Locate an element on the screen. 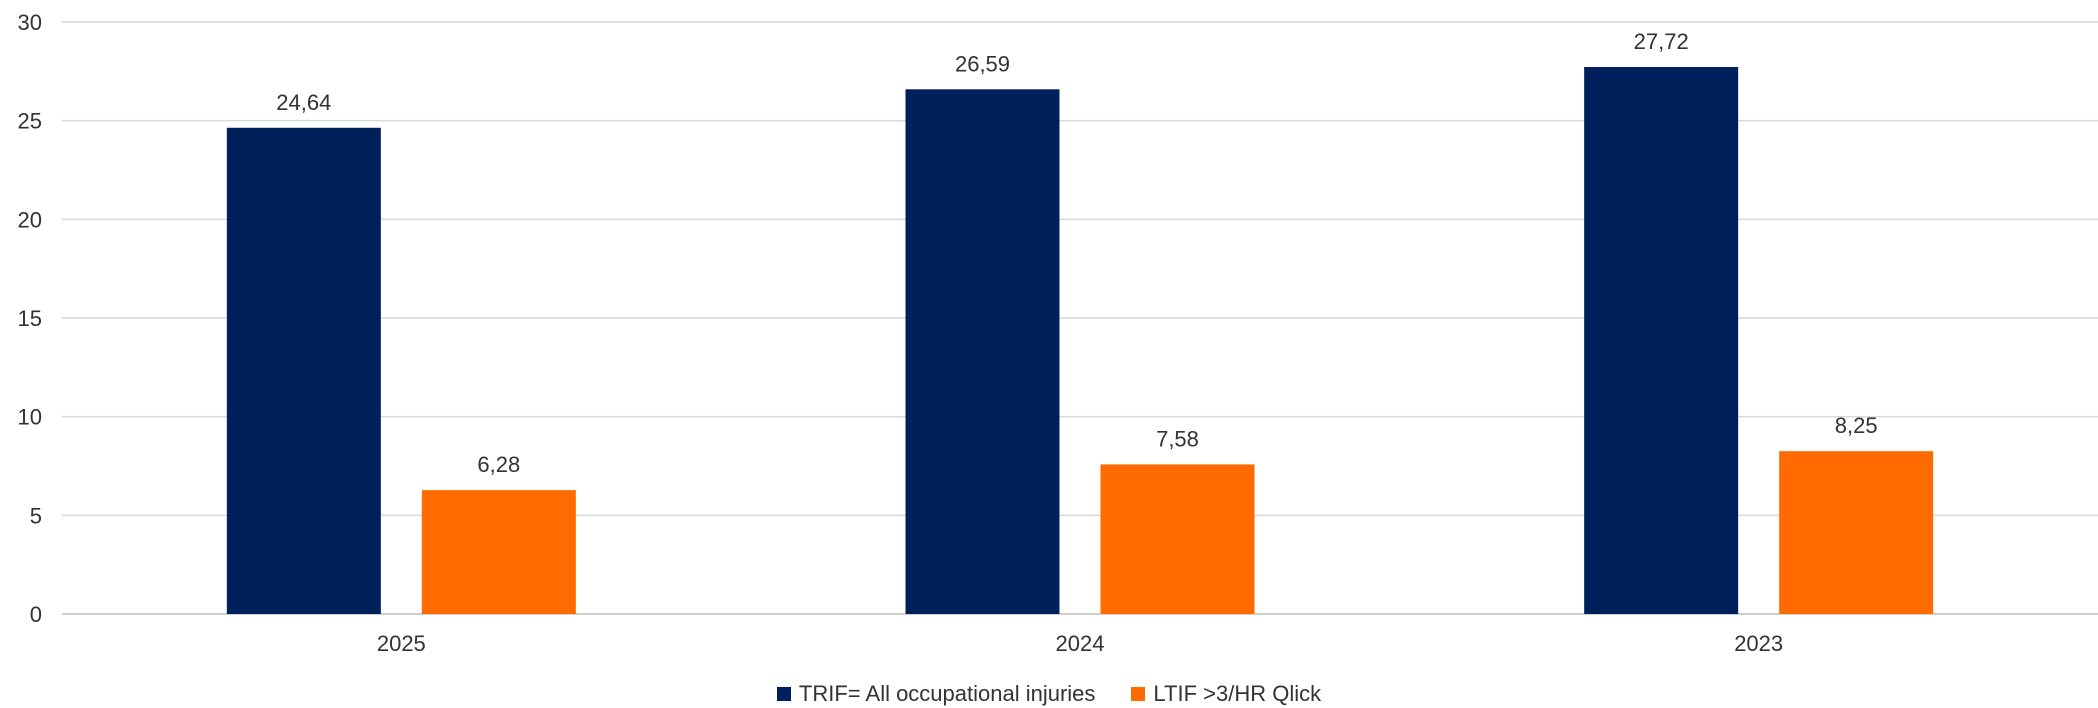 The height and width of the screenshot is (708, 2098). x-tick-label: 2023 is located at coordinates (1758, 643).